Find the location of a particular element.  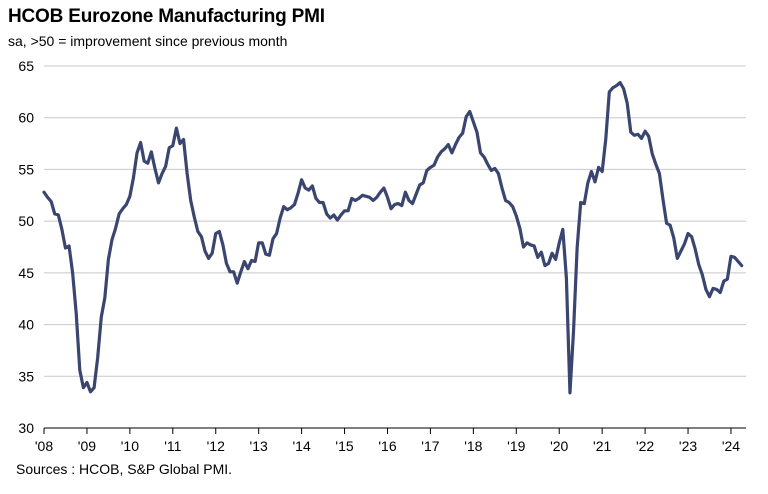

x-tick-label: '19 is located at coordinates (516, 446).